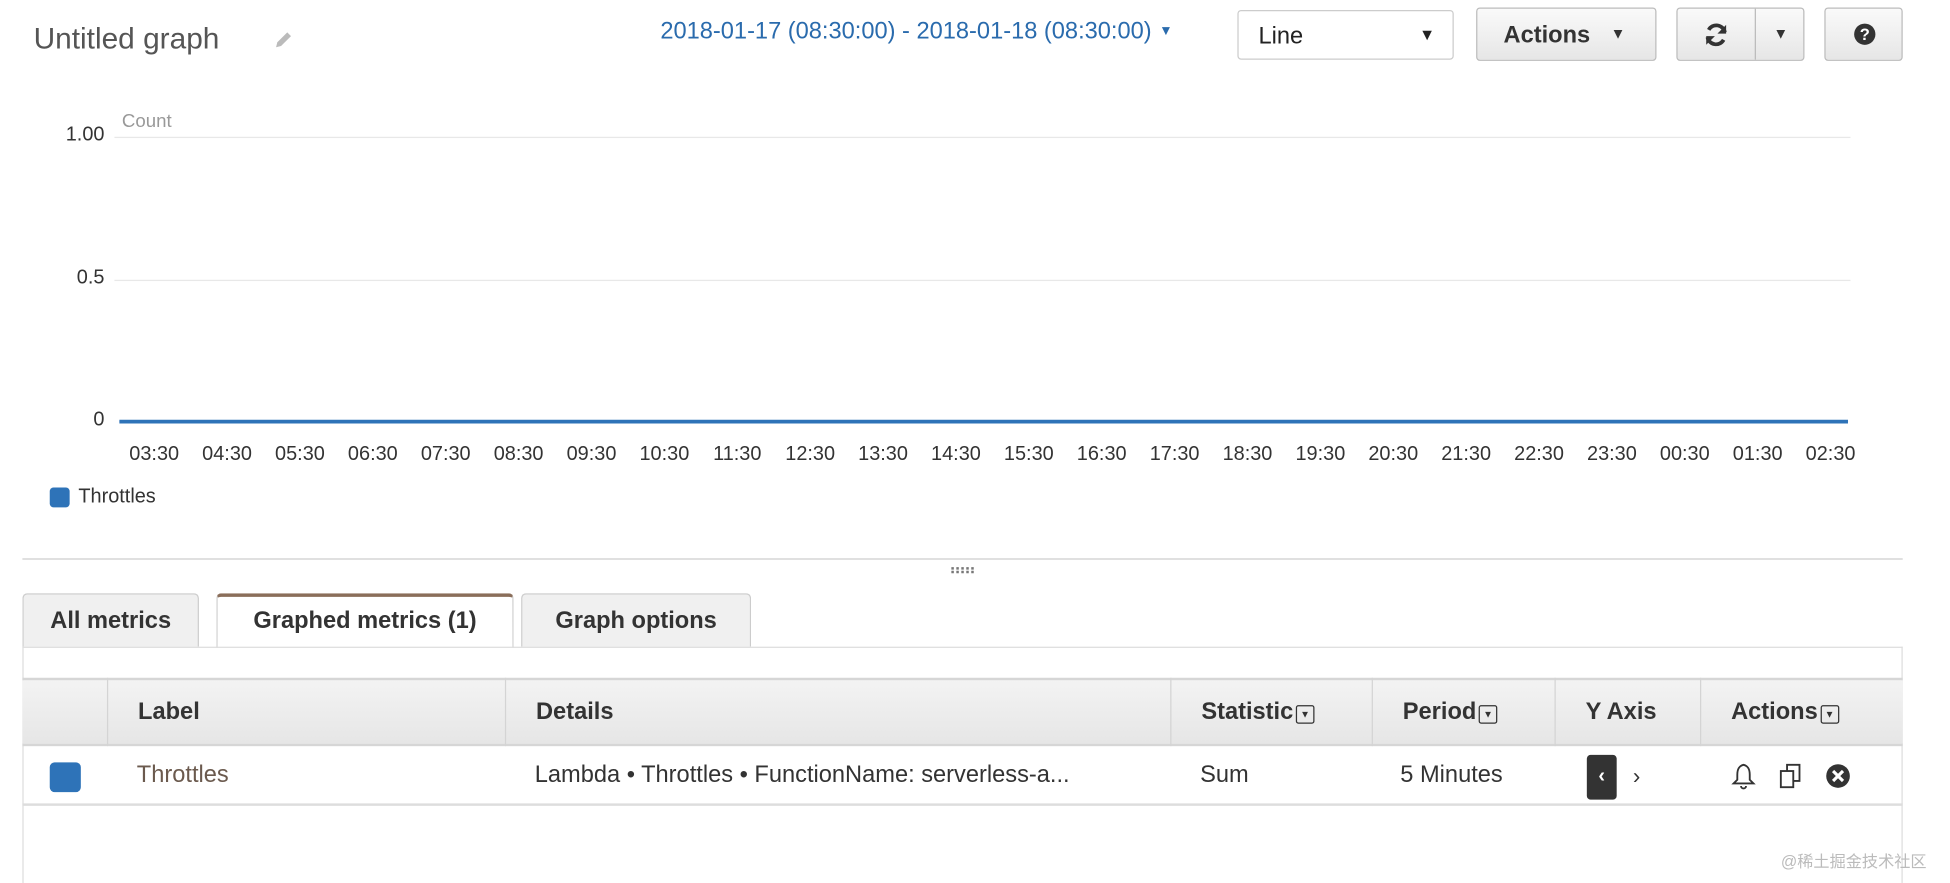  Describe the element at coordinates (737, 455) in the screenshot. I see `x-tick-label: 11:30` at that location.